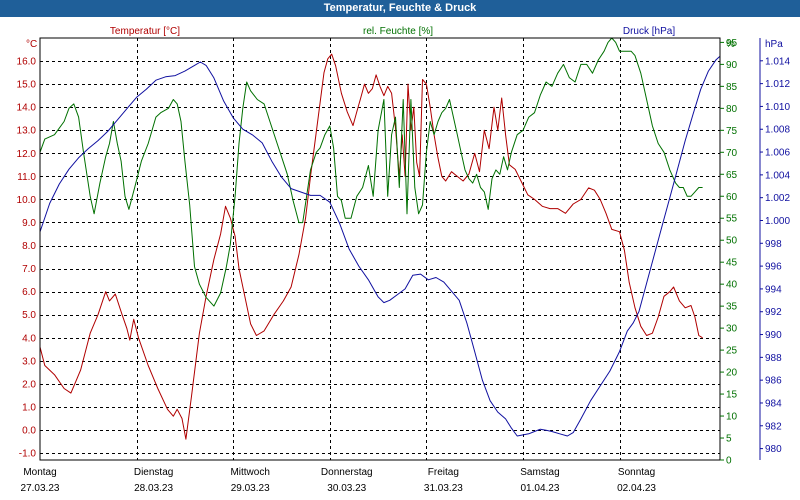 The image size is (800, 500). Describe the element at coordinates (29, 384) in the screenshot. I see `temperature-tick-label: 2.0` at that location.